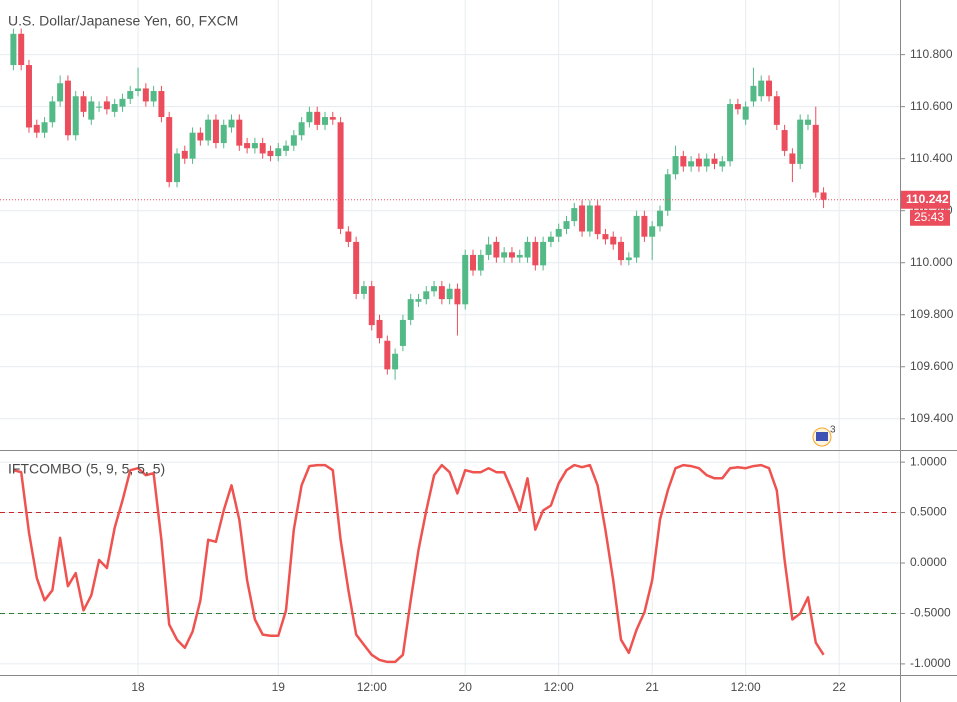  Describe the element at coordinates (932, 418) in the screenshot. I see `y-tick-label: 109.400` at that location.